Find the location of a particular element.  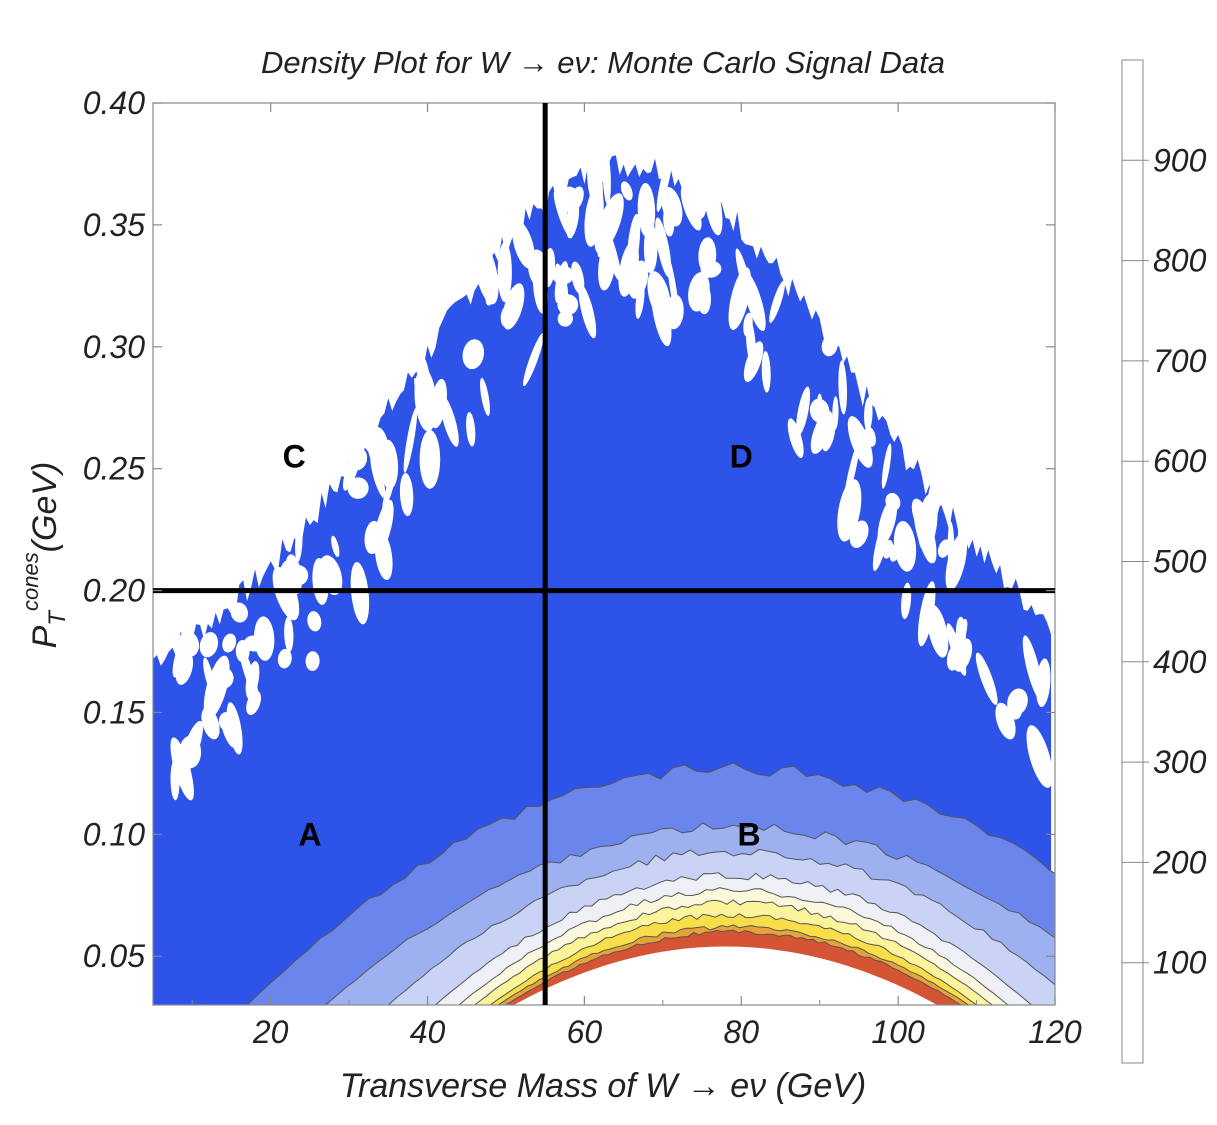

x-tick-label: 20 is located at coordinates (270, 1032).